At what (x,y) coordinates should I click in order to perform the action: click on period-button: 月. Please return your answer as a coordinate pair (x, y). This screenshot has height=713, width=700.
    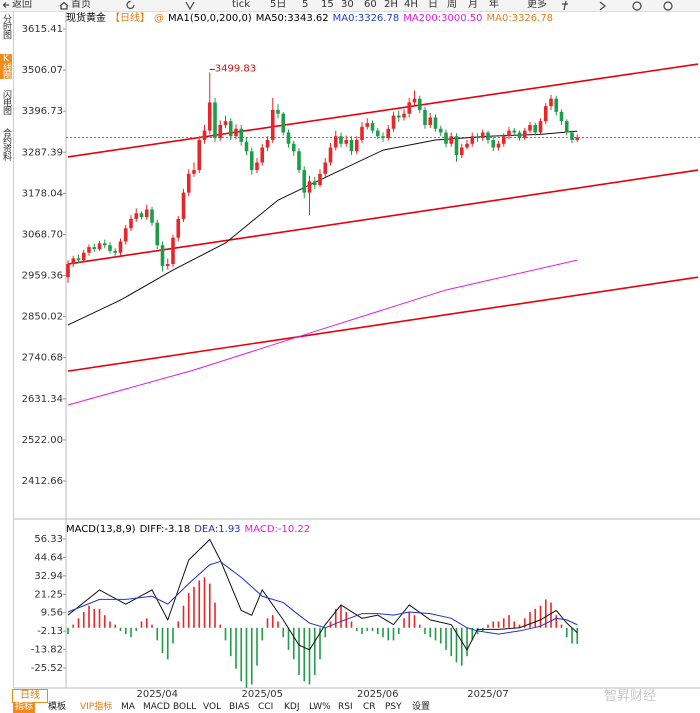
    Looking at the image, I should click on (473, 5).